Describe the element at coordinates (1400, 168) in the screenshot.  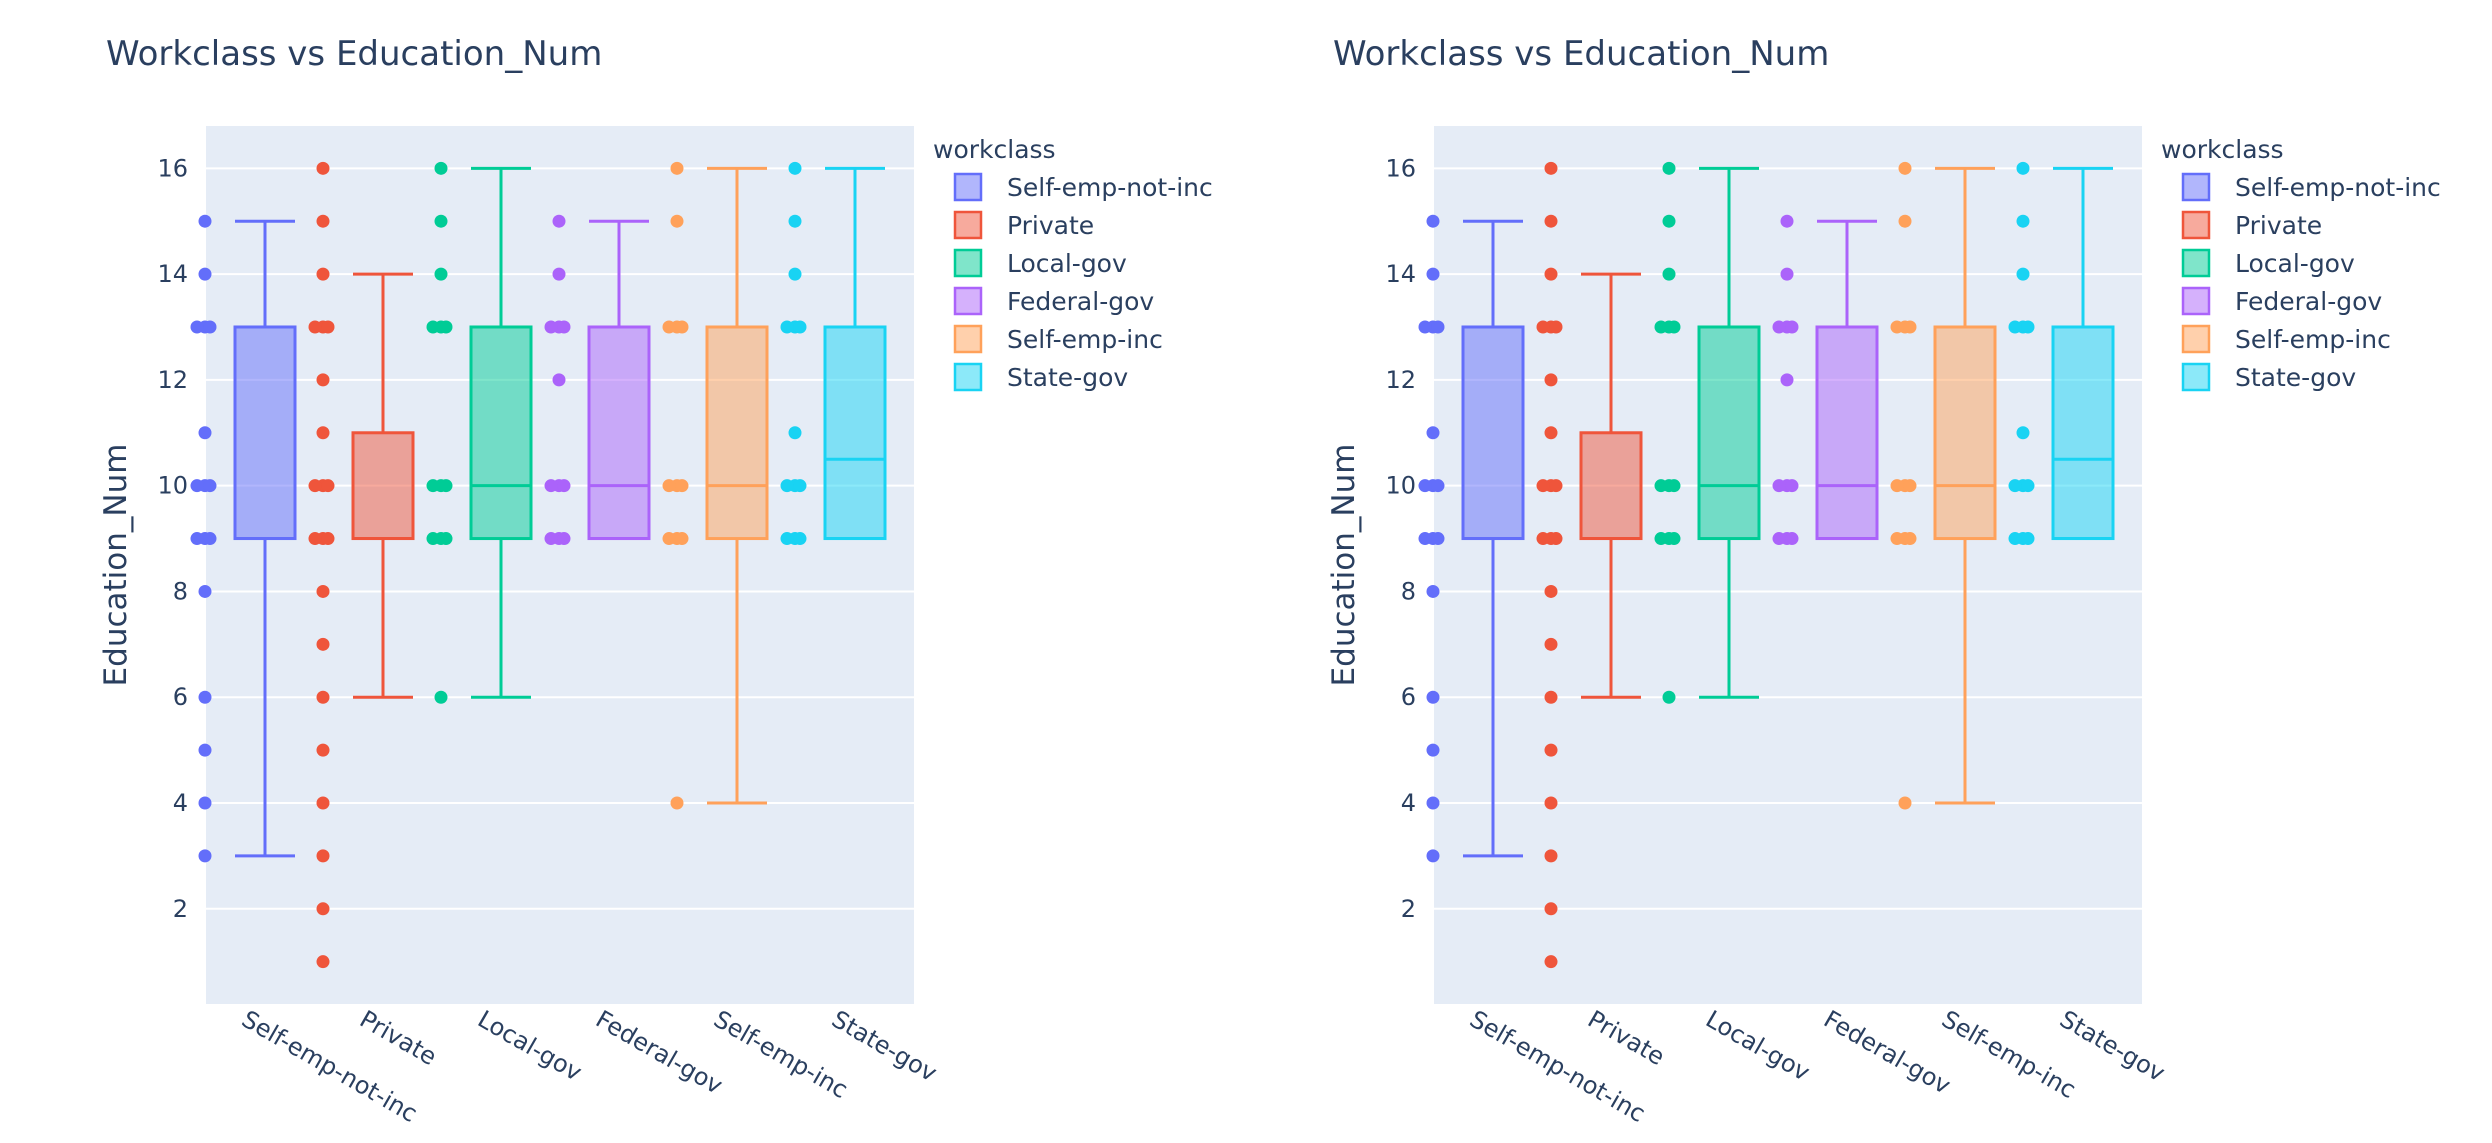
I see `y-tick-label: 16` at that location.